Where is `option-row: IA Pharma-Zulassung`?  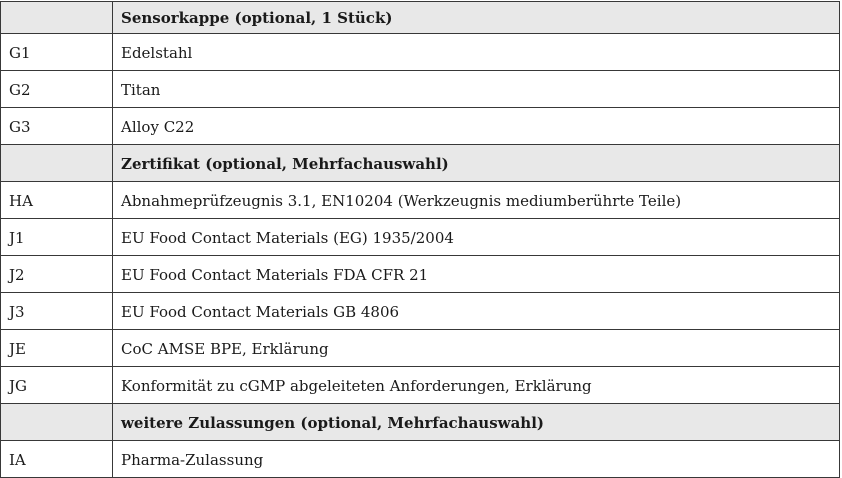
option-row: IA Pharma-Zulassung is located at coordinates (420, 459).